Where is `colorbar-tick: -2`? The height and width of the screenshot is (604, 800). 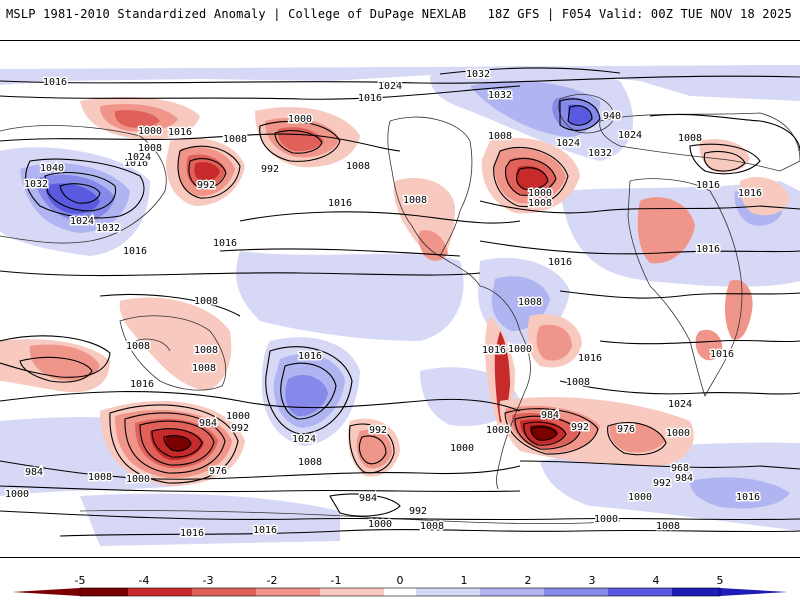 colorbar-tick: -2 is located at coordinates (272, 580).